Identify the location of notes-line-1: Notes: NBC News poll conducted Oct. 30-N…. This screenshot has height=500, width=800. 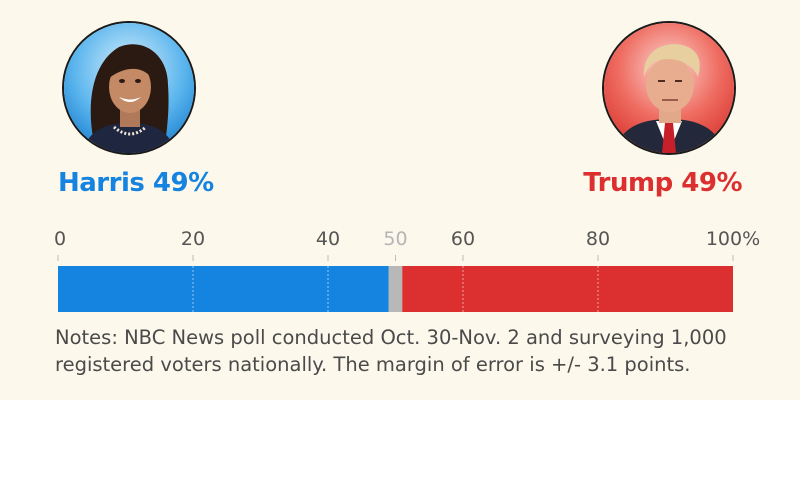
(391, 337).